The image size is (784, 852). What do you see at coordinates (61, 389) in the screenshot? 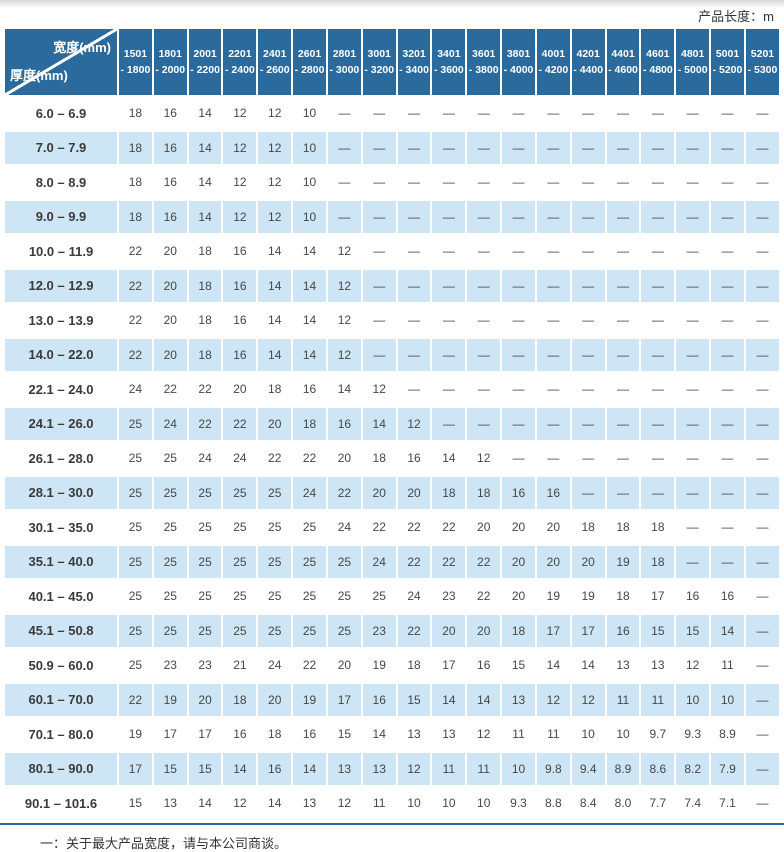
I see `row-label: 22.1 – 24.0` at bounding box center [61, 389].